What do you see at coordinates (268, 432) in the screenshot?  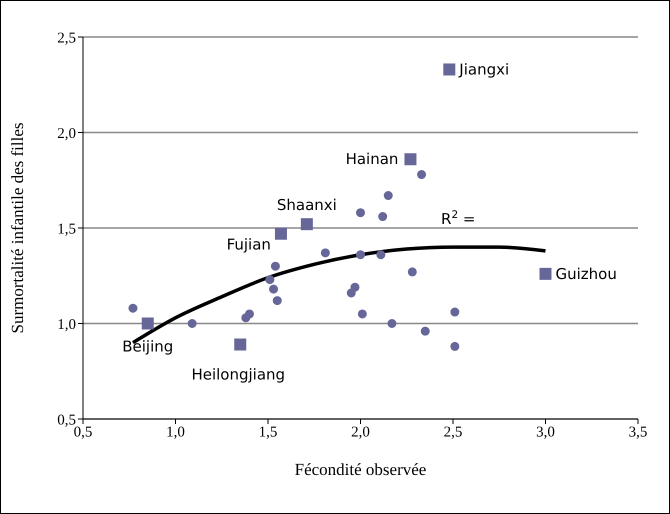 I see `x-tick-label: 1,5` at bounding box center [268, 432].